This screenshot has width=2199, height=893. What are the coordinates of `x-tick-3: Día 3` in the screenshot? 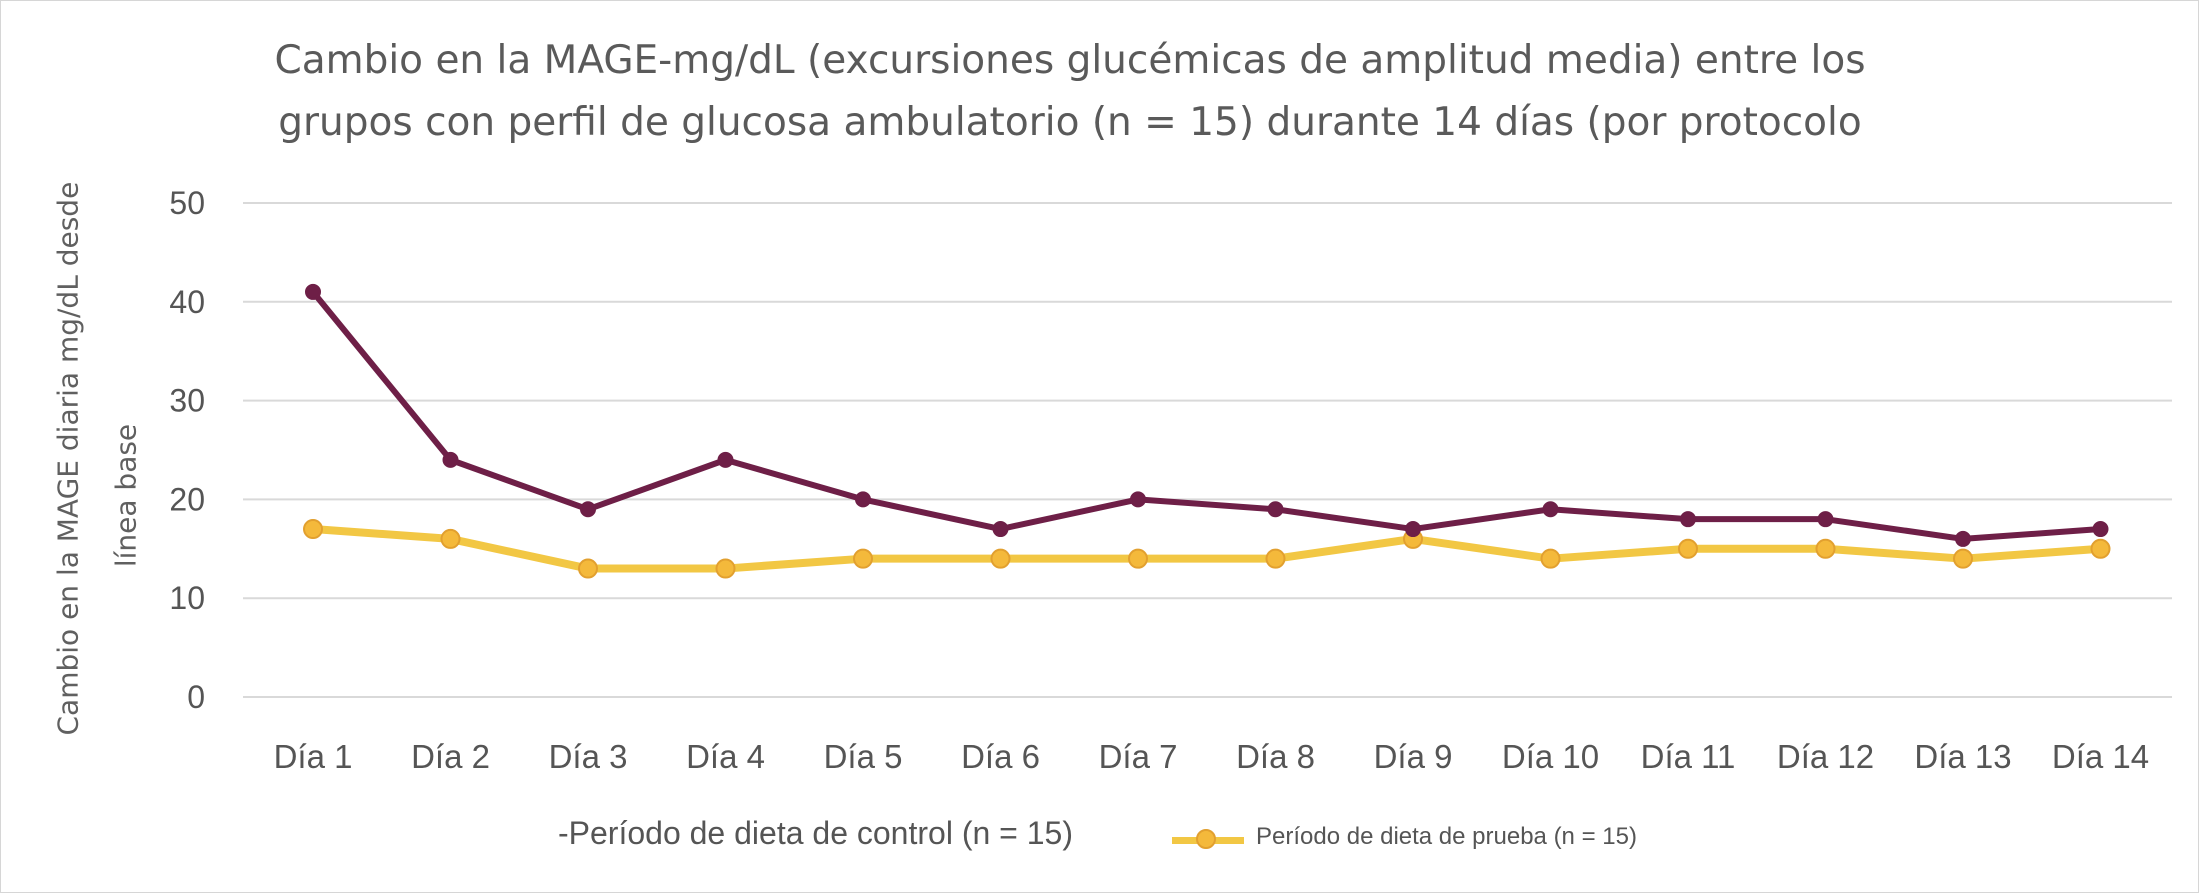 It's located at (588, 756).